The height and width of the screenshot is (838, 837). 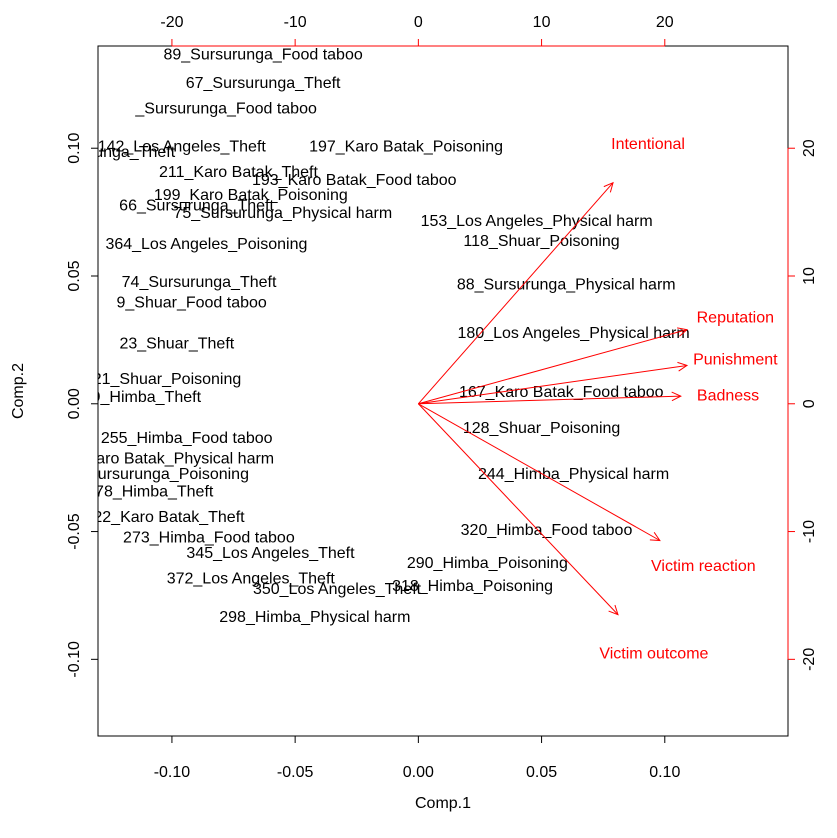 What do you see at coordinates (209, 538) in the screenshot?
I see `point-label: 273_Himba_Food taboo` at bounding box center [209, 538].